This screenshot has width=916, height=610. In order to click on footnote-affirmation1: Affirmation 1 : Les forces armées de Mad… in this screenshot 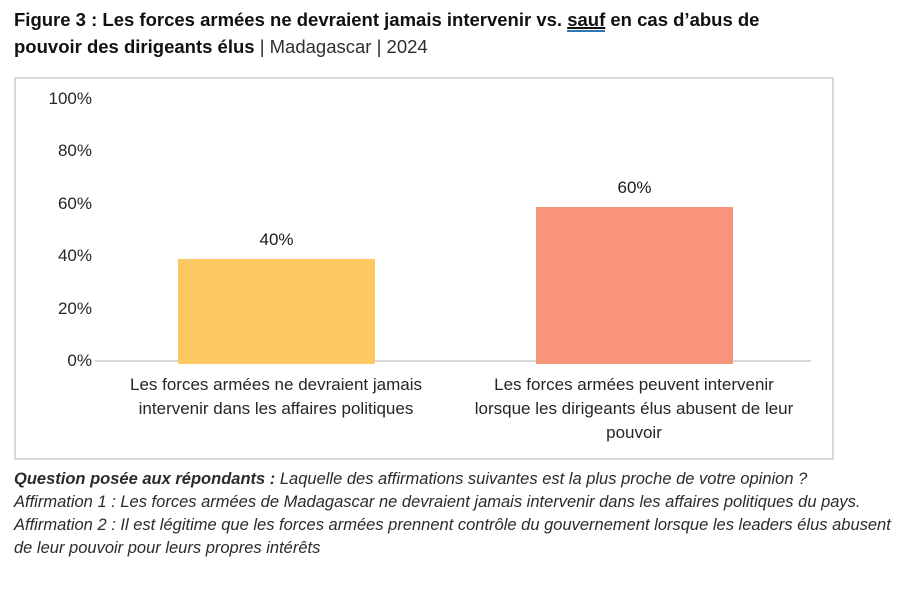, I will do `click(437, 502)`.